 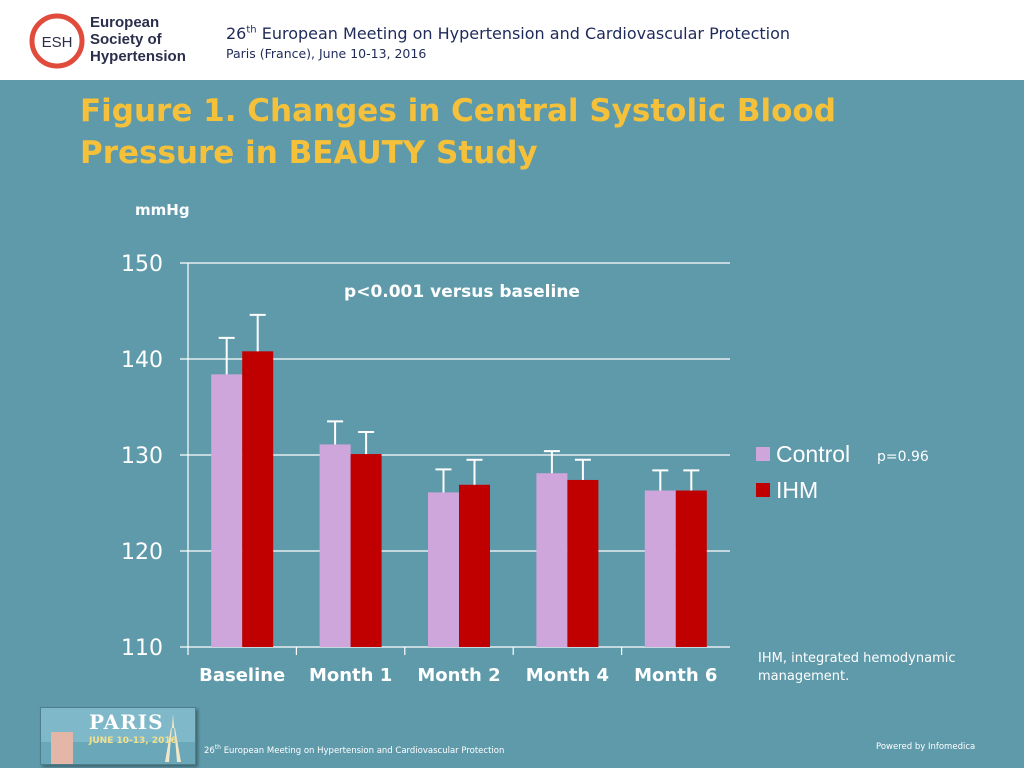 I want to click on footer-ordinal: th, so click(x=217, y=747).